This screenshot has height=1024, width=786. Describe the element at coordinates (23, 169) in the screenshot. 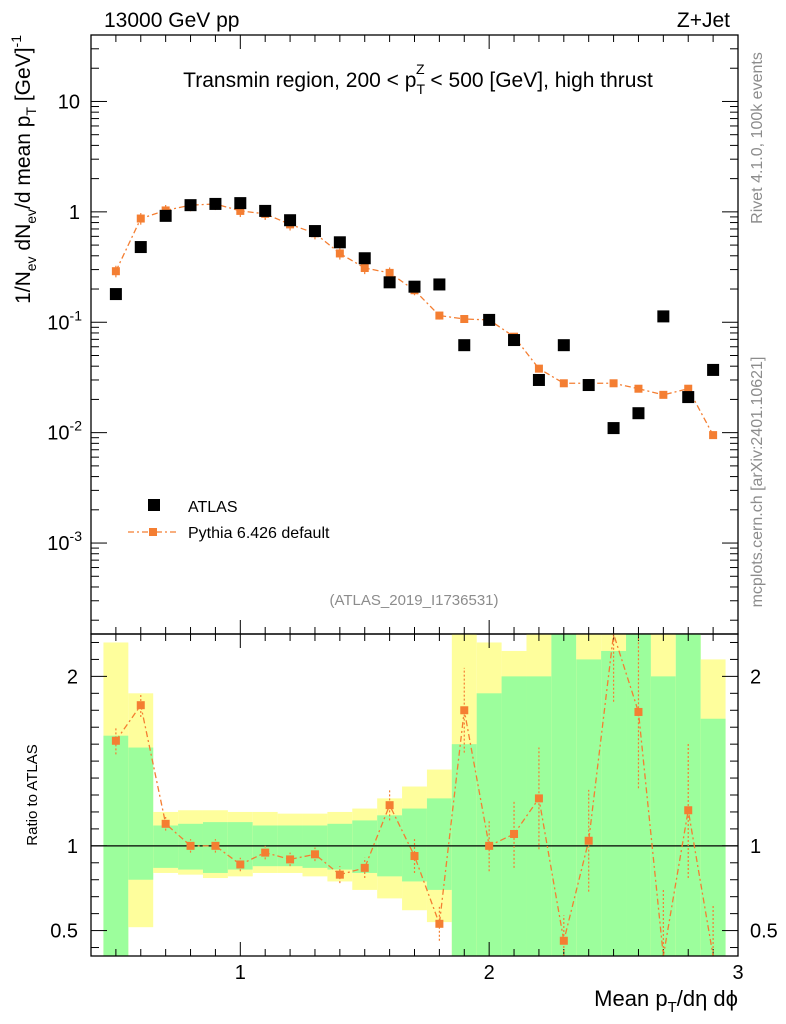

I see `main-y-axis-label: 1/Nev dNev/d mean pT [GeV]-1` at that location.